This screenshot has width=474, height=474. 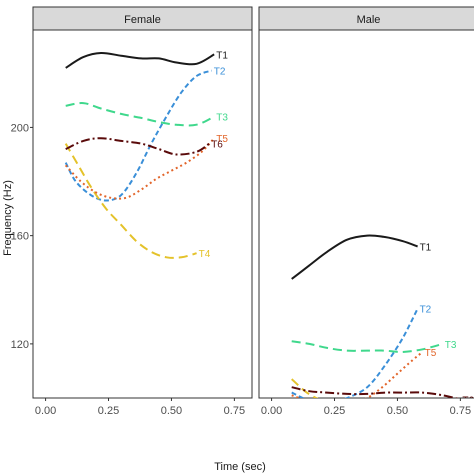 I want to click on series-line-t5, so click(x=139, y=168).